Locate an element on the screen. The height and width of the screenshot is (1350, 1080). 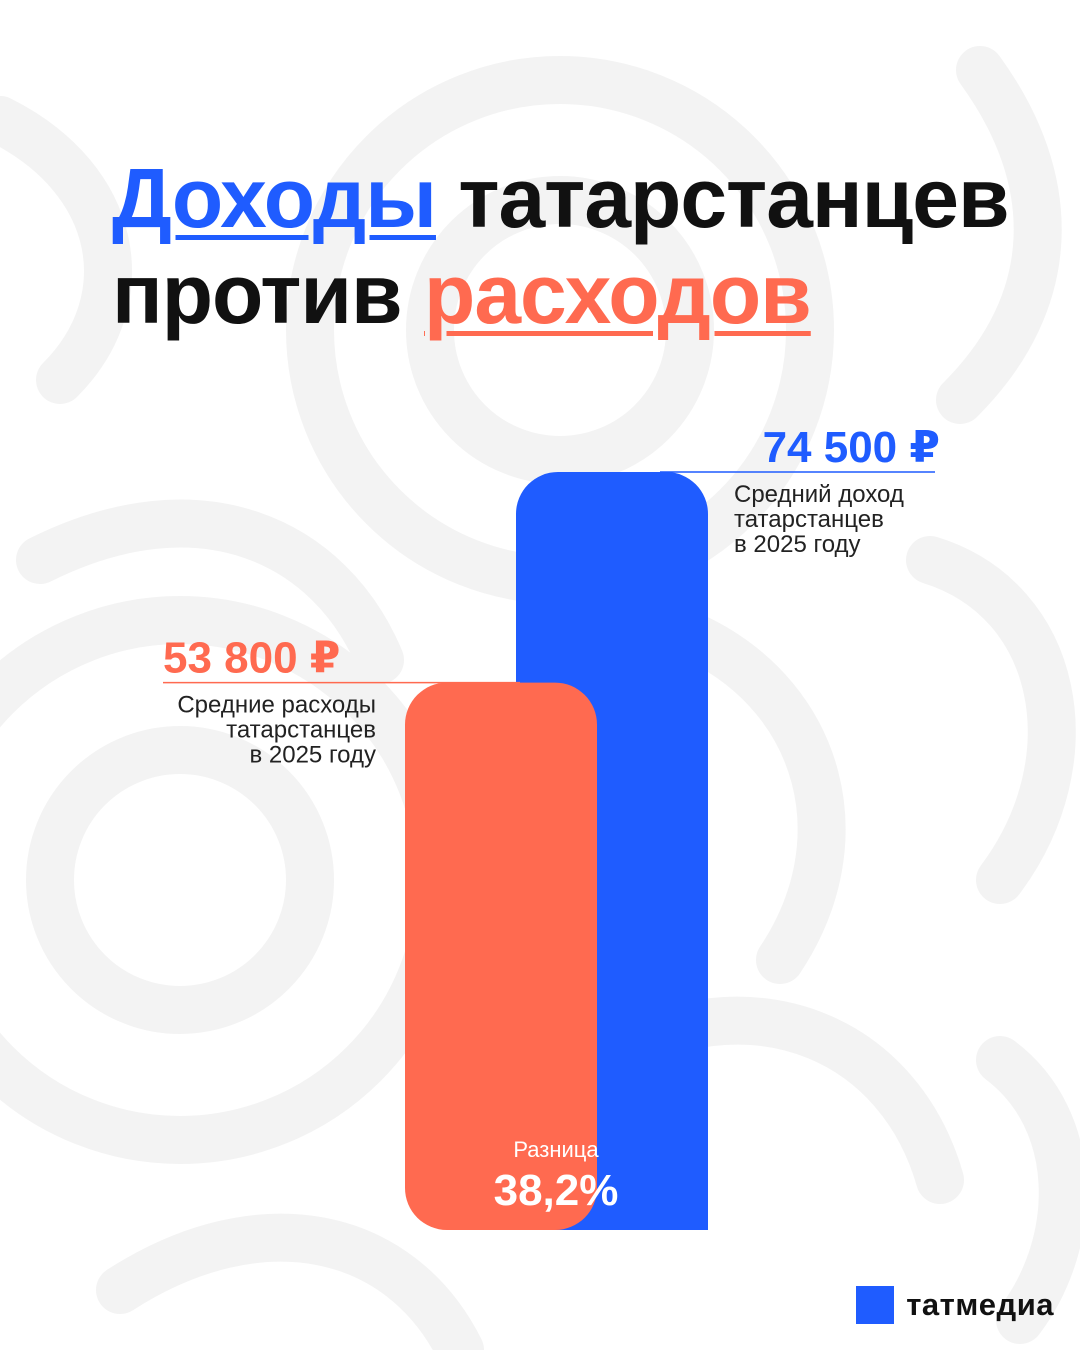
income-description-line: в 2025 году is located at coordinates (797, 544).